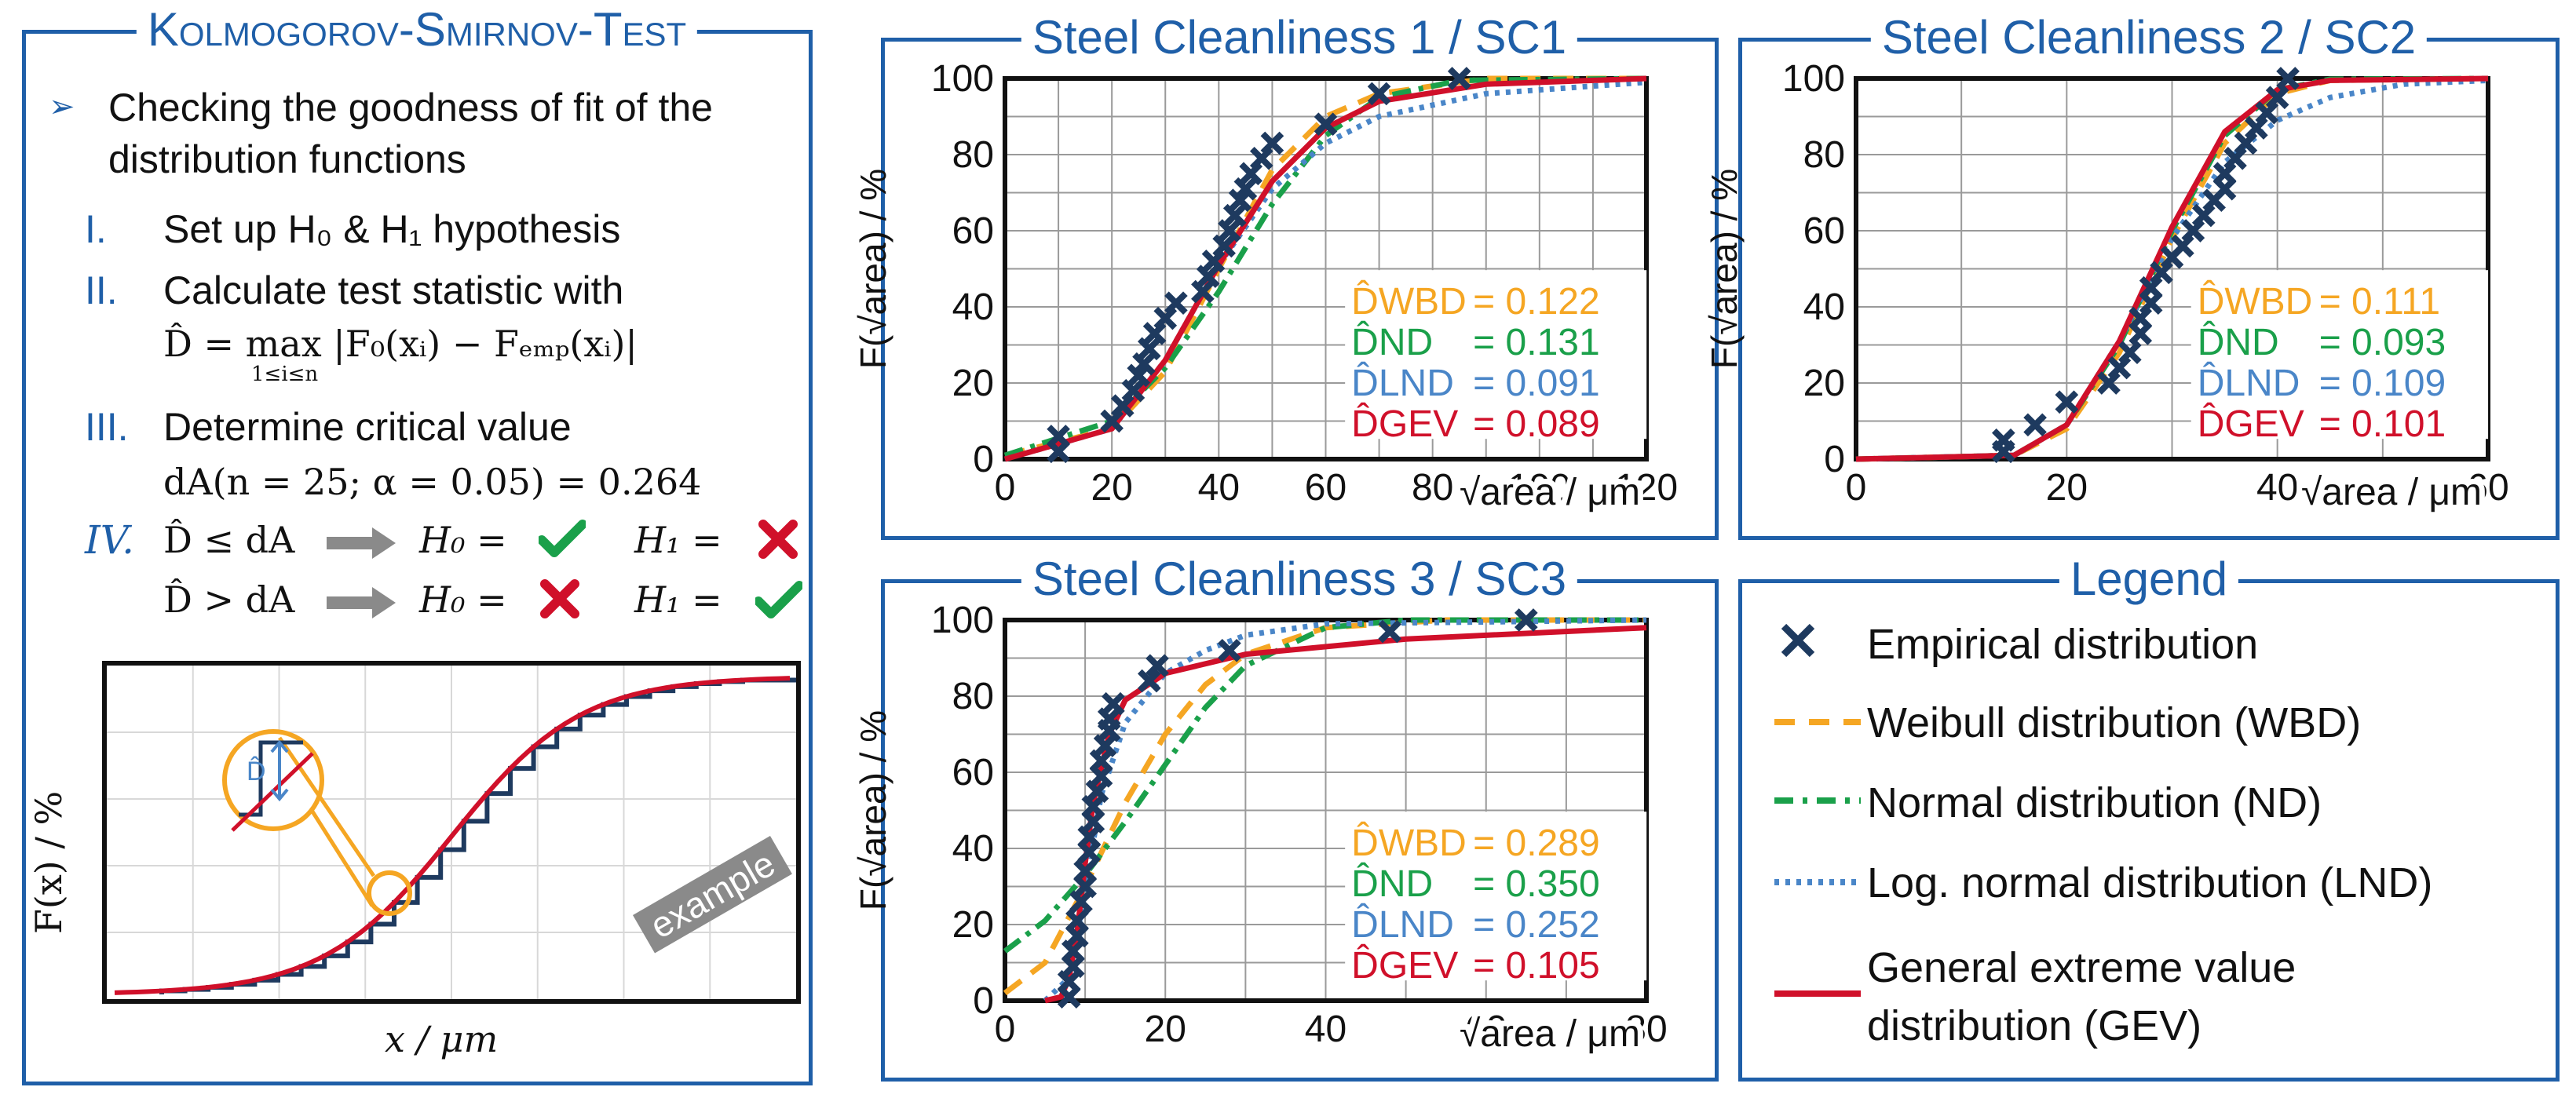 The height and width of the screenshot is (1098, 2576). I want to click on step-2-text: Calculate test statistic with, so click(393, 290).